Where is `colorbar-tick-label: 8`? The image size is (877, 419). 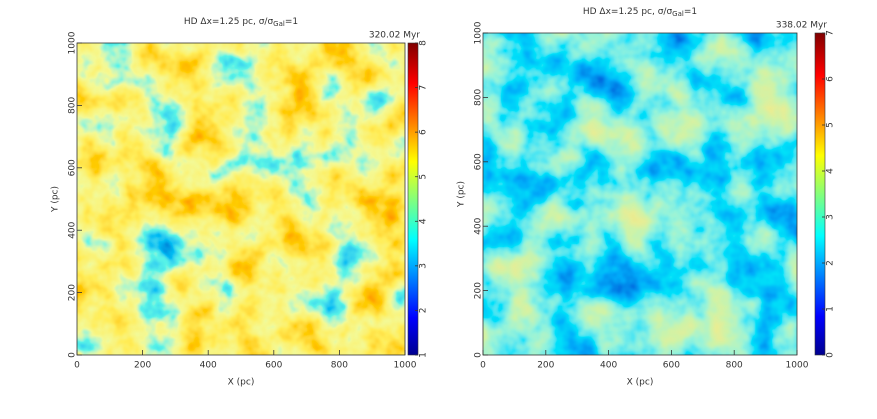 colorbar-tick-label: 8 is located at coordinates (424, 43).